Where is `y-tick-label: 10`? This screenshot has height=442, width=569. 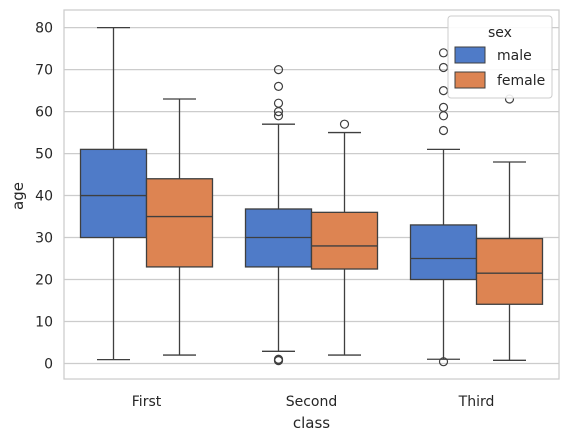 y-tick-label: 10 is located at coordinates (44, 322).